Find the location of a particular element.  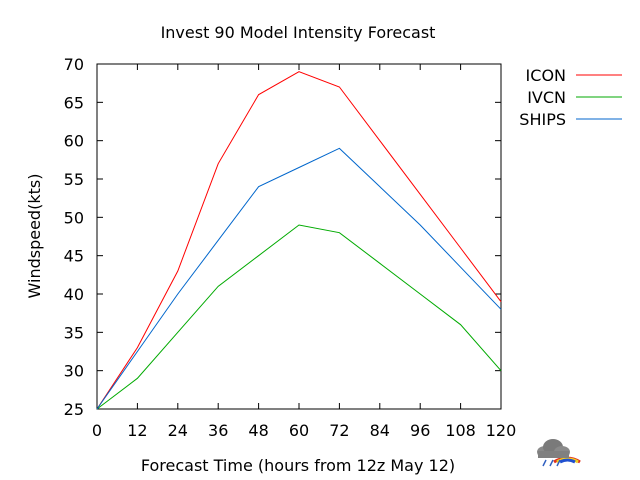

legend-label-icon: ICON is located at coordinates (546, 75).